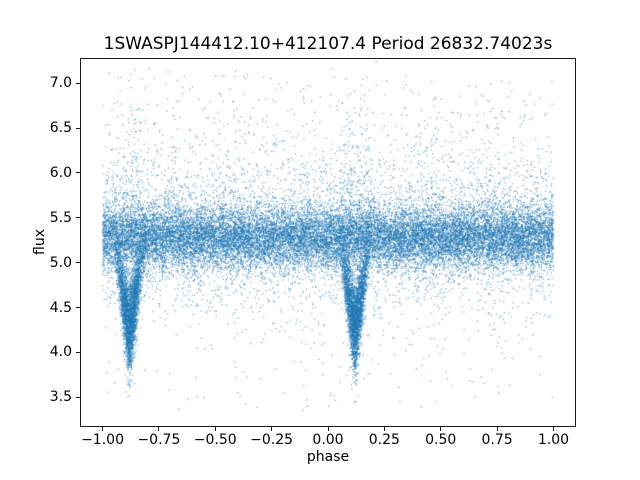  I want to click on y-tick-label: 6.5, so click(60, 128).